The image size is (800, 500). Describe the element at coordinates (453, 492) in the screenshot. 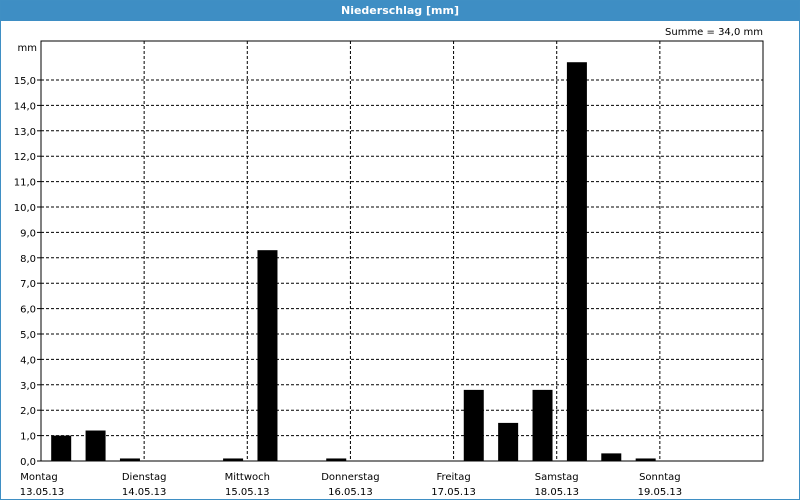

I see `day-date-label: 17.05.13` at that location.